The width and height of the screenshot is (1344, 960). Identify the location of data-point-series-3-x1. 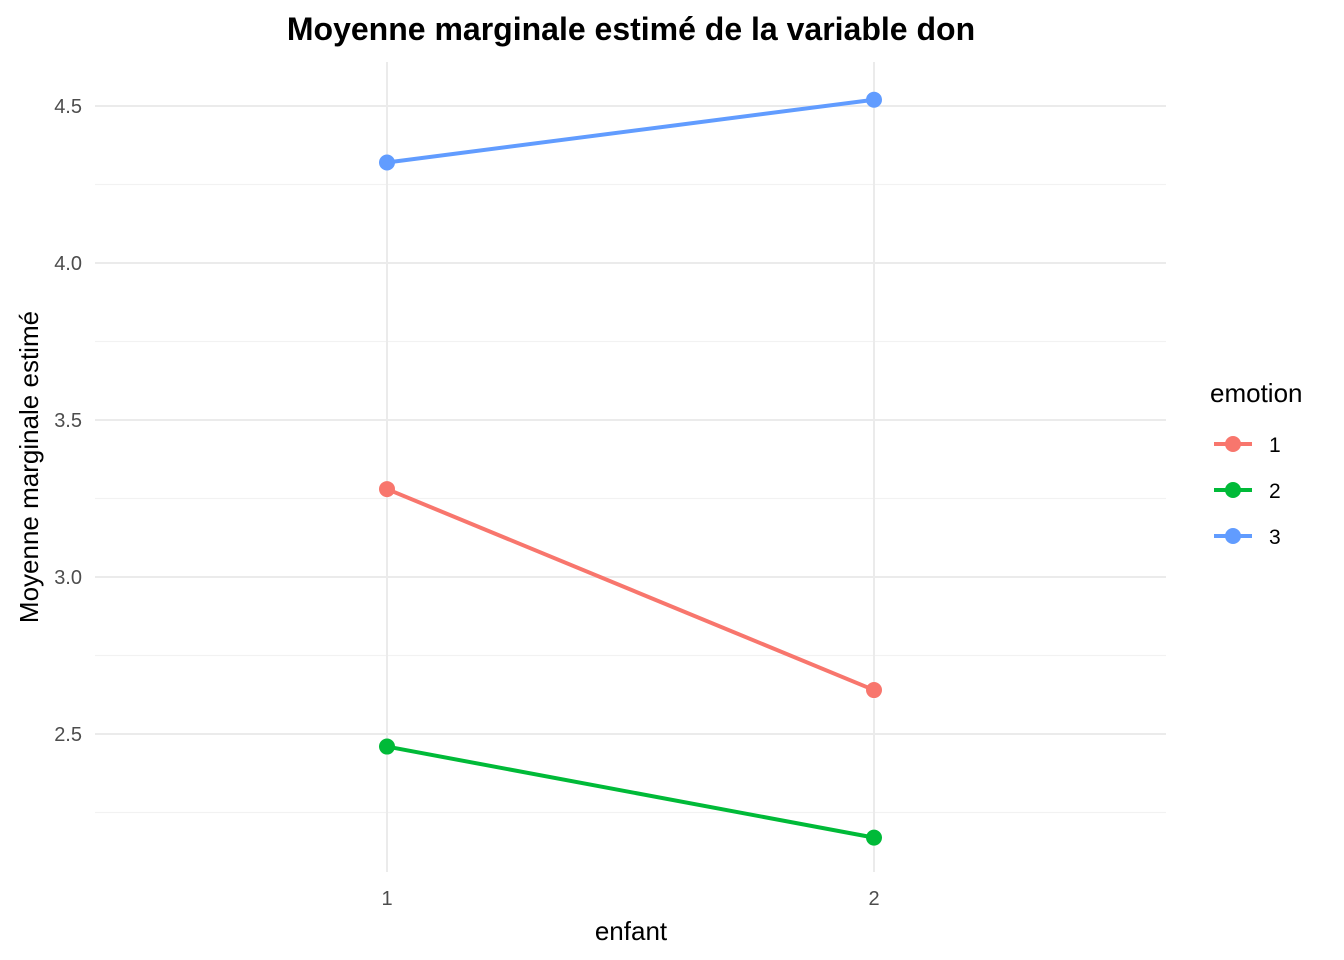
(387, 162).